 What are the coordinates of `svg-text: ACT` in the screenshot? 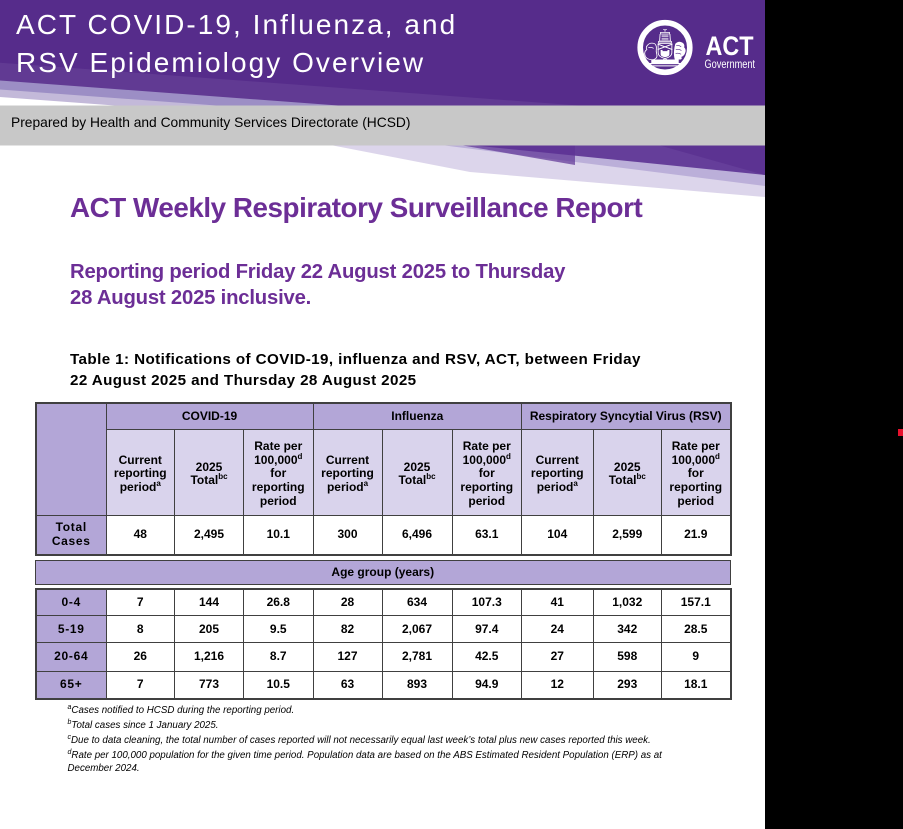 It's located at (730, 46).